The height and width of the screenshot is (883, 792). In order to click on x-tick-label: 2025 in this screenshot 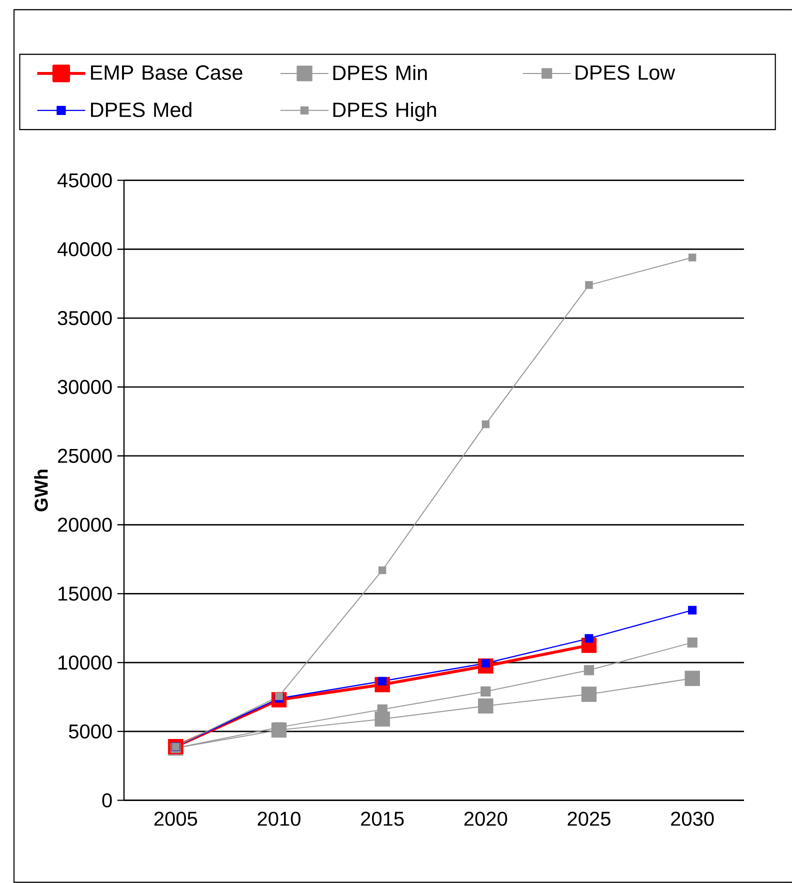, I will do `click(589, 819)`.